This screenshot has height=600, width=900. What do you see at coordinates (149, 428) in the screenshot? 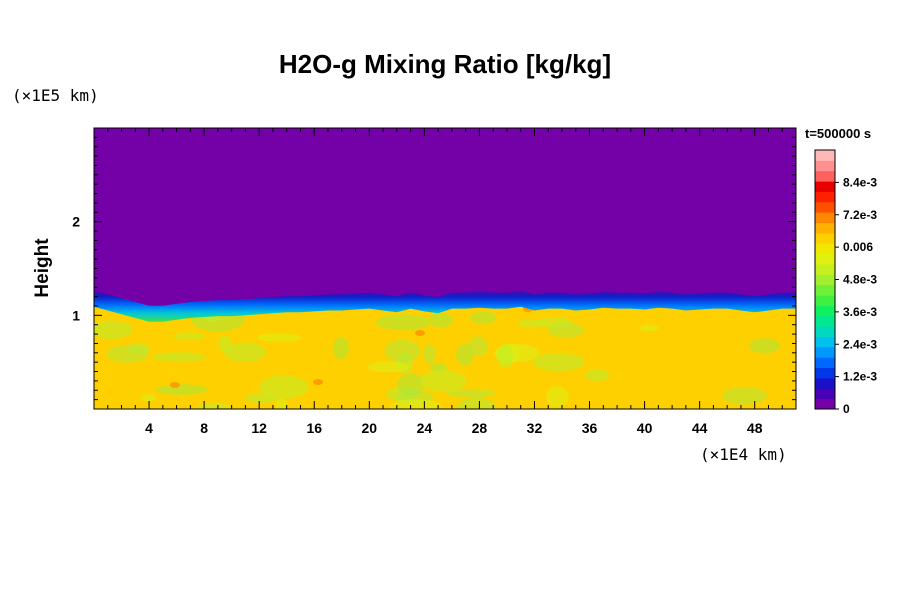
I see `x-tick-label: 4` at bounding box center [149, 428].